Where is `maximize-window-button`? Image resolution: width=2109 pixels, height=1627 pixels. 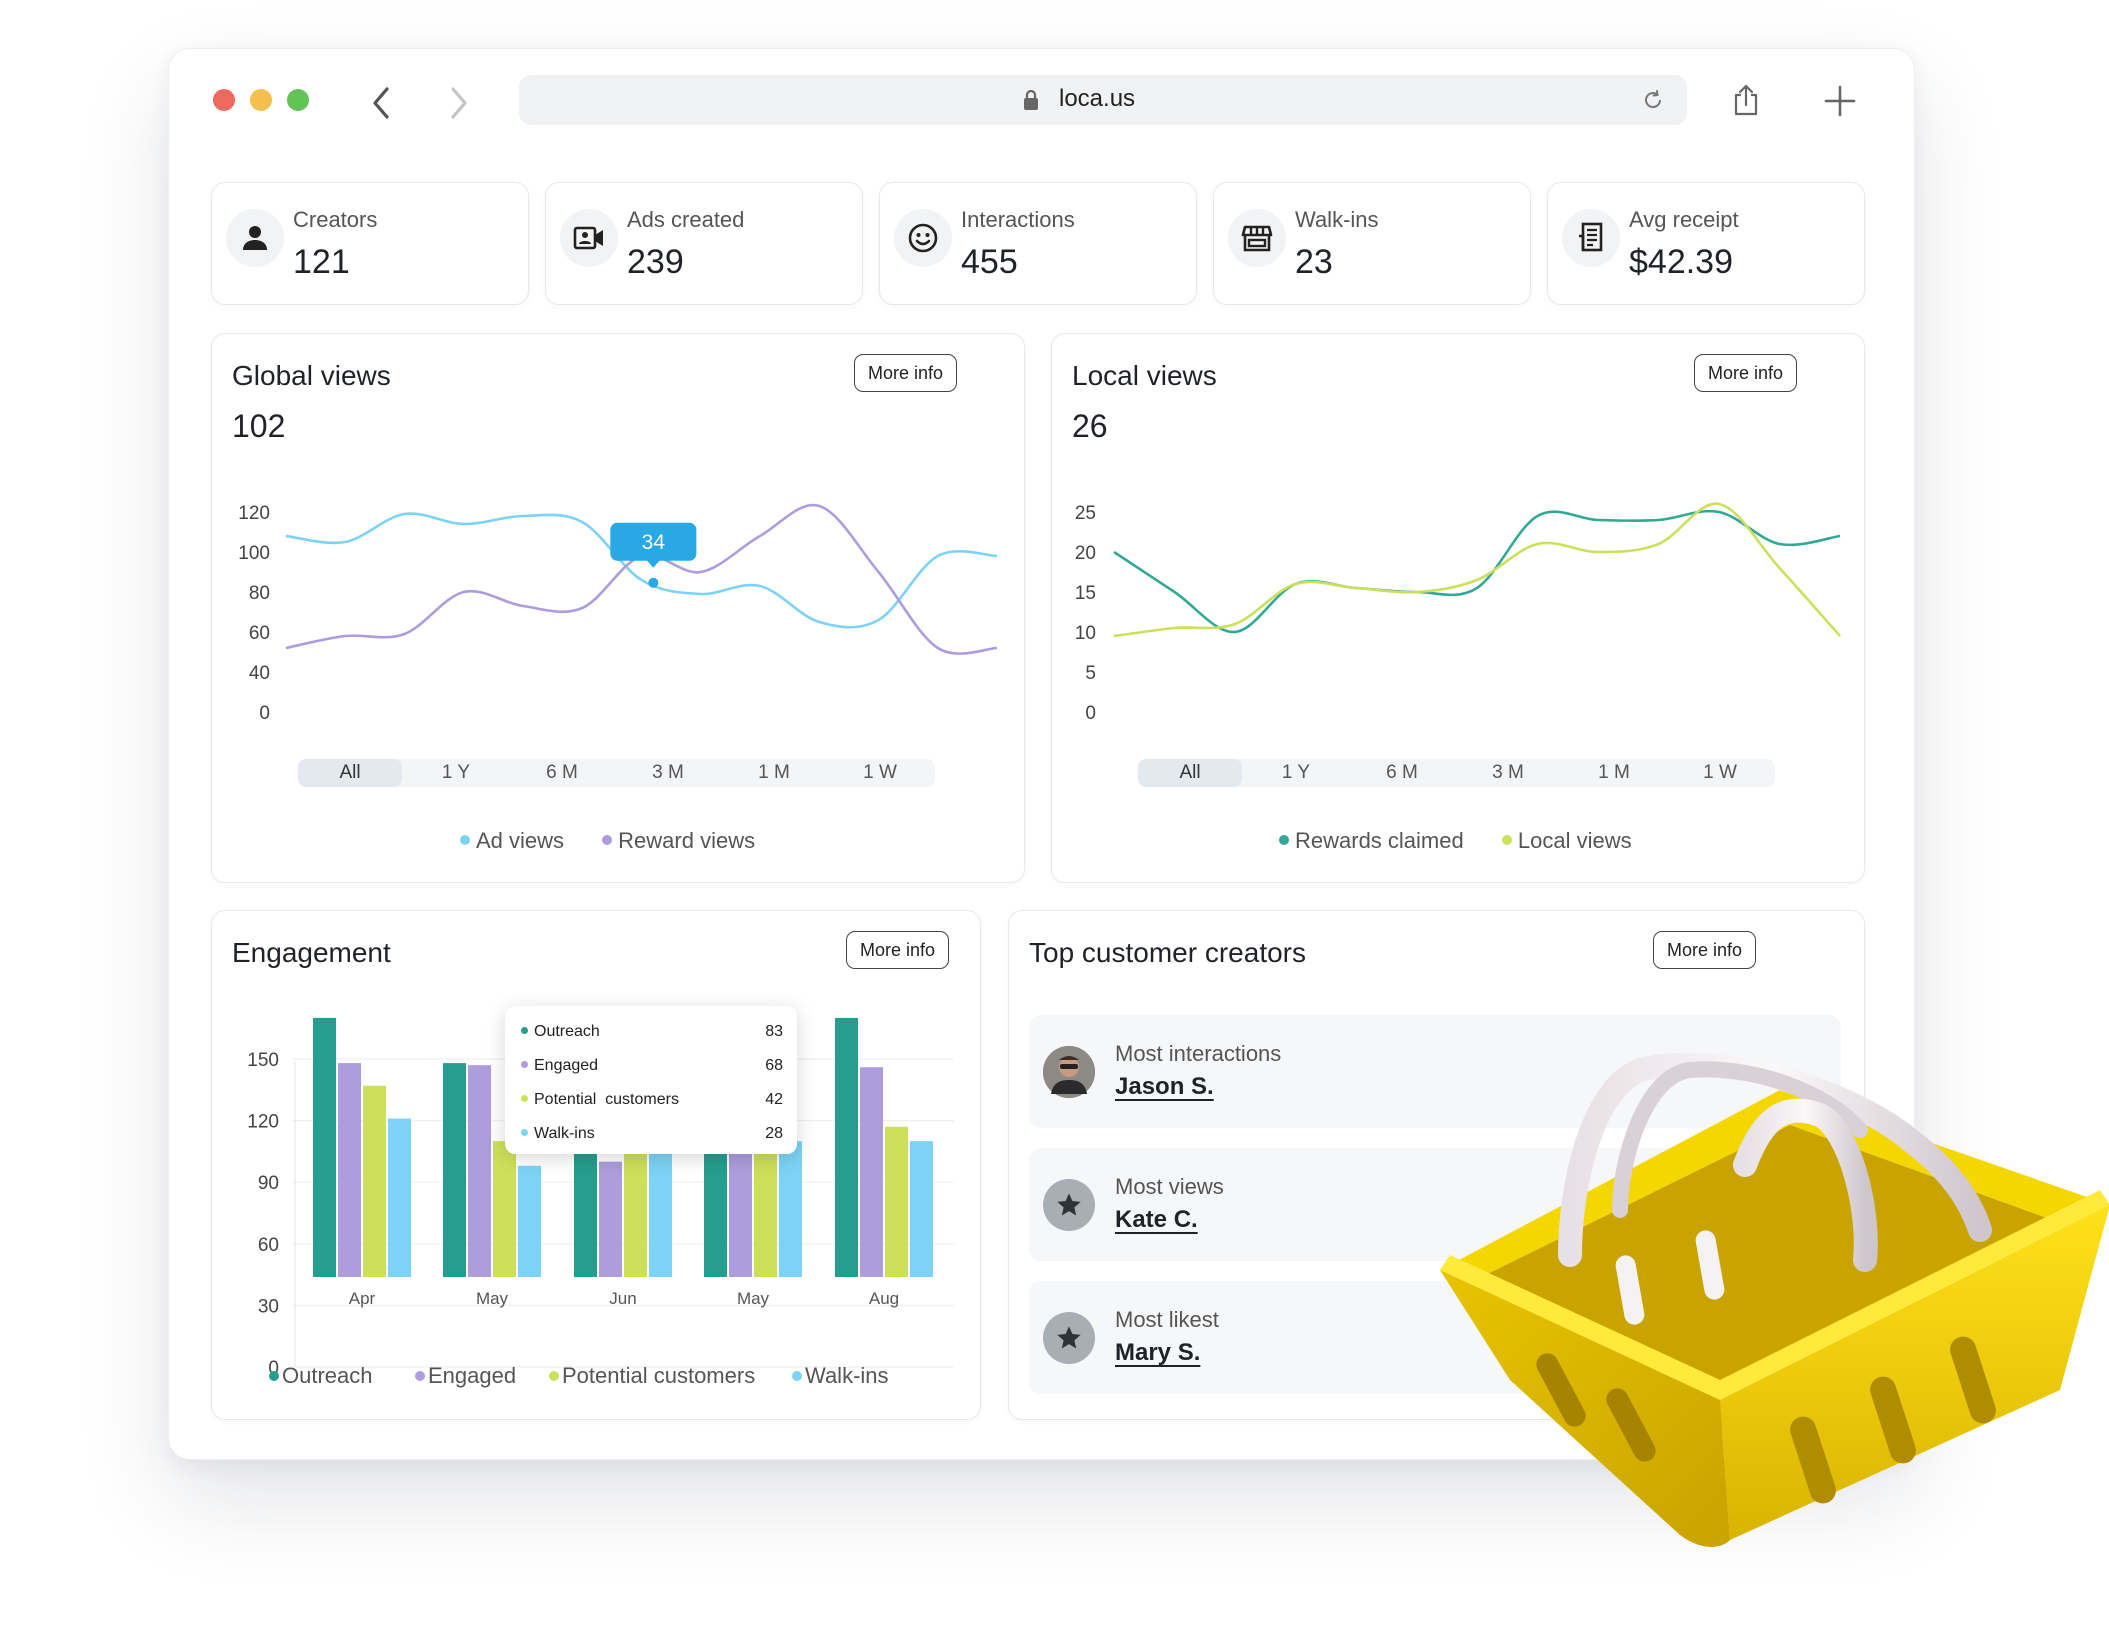 maximize-window-button is located at coordinates (298, 100).